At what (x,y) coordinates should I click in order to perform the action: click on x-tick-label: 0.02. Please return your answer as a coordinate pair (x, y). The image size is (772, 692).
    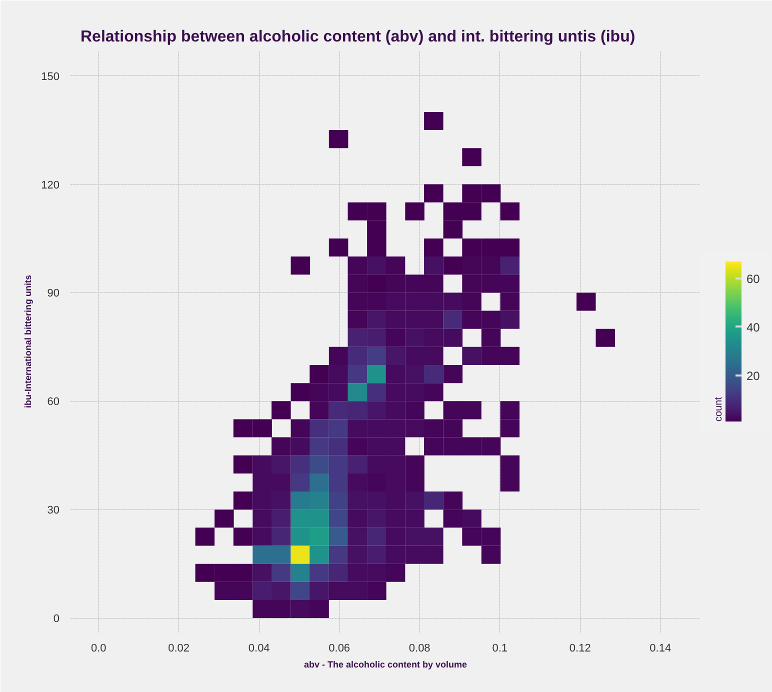
    Looking at the image, I should click on (179, 648).